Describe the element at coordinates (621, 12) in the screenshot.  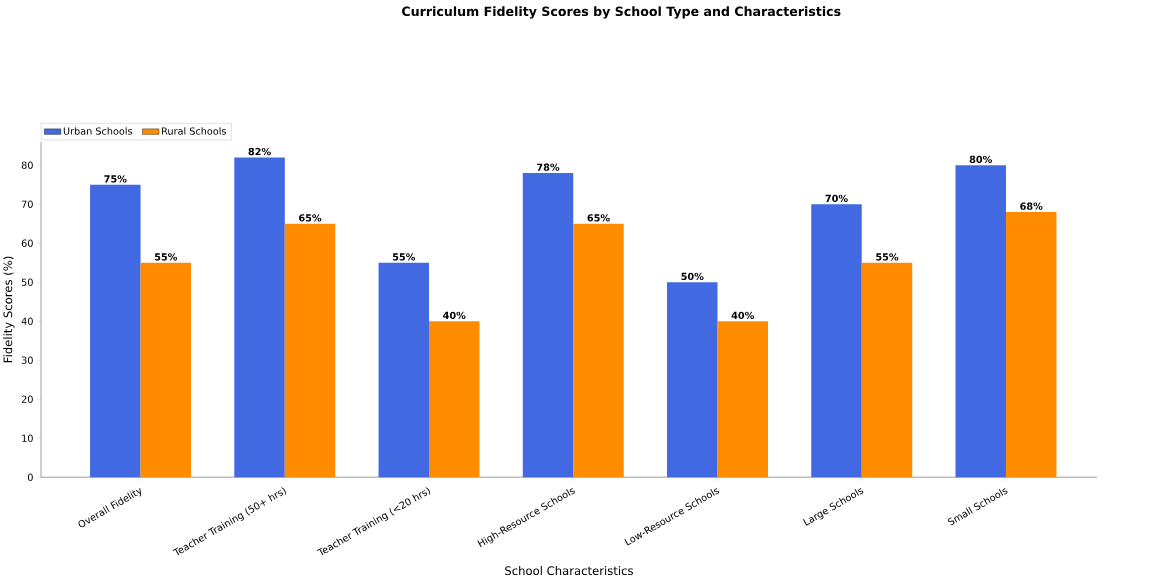
I see `chart-title: Curriculum Fidelity Scores by School Type and Characteristics` at that location.